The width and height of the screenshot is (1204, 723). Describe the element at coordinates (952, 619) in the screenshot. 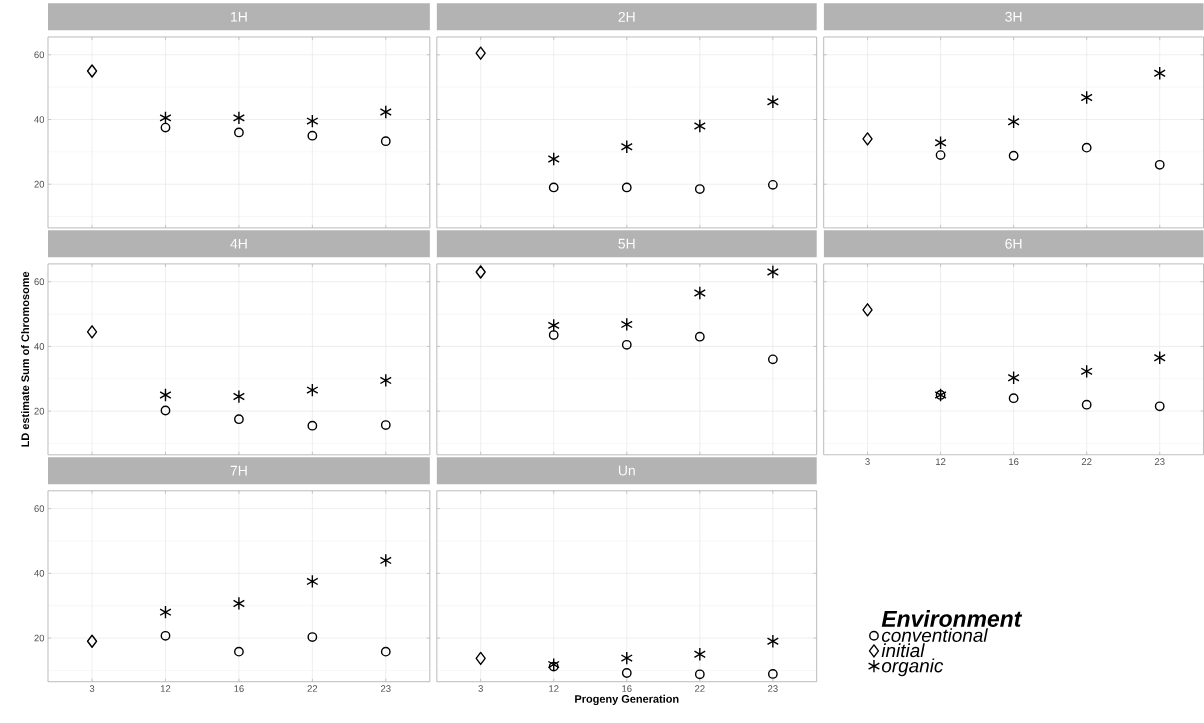

I see `legend-title: Environment` at that location.